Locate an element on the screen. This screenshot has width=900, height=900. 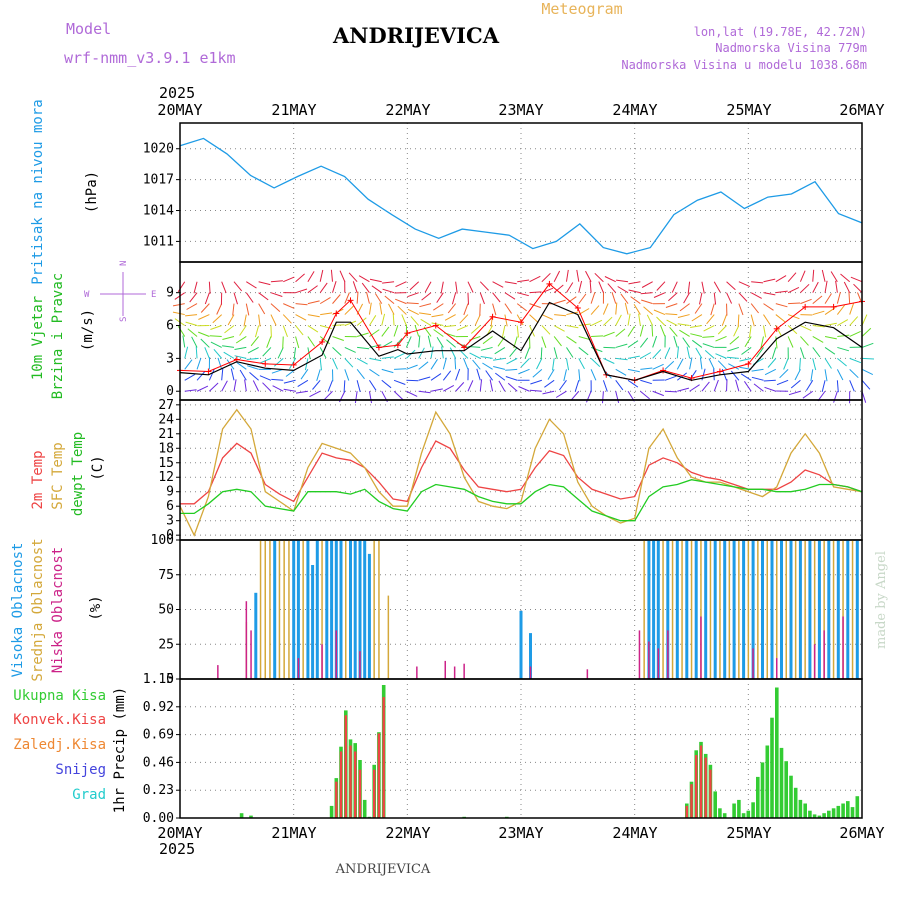
day-label: 23MAY is located at coordinates (520, 110).